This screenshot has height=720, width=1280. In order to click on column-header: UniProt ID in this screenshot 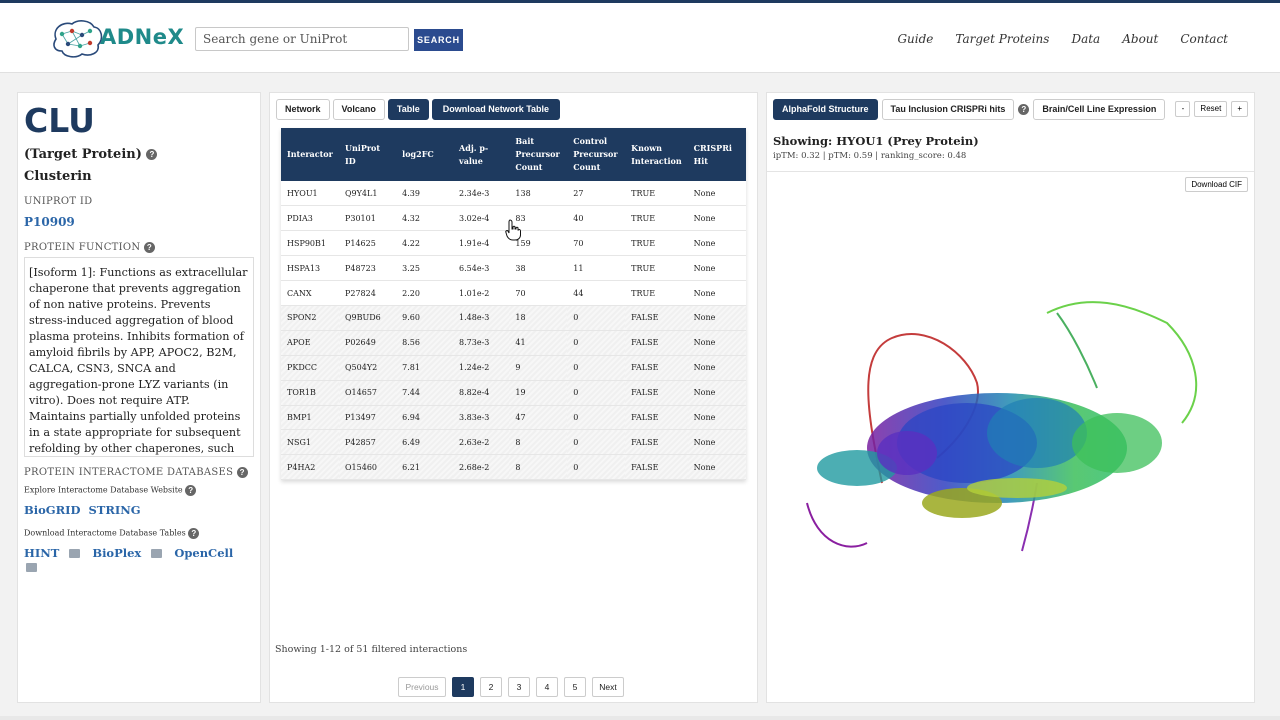, I will do `click(367, 154)`.